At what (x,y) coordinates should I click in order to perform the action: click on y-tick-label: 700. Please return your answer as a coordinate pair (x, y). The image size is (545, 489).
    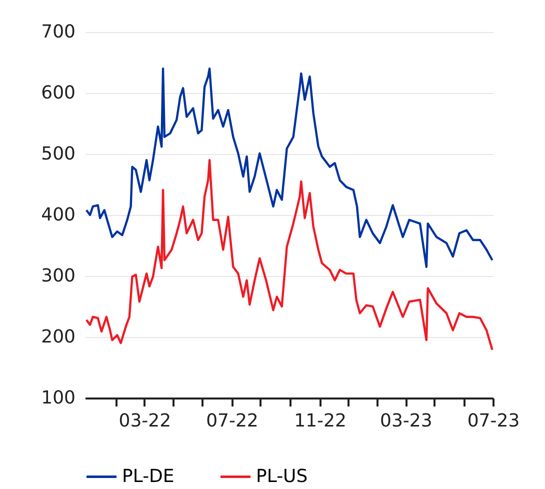
    Looking at the image, I should click on (58, 32).